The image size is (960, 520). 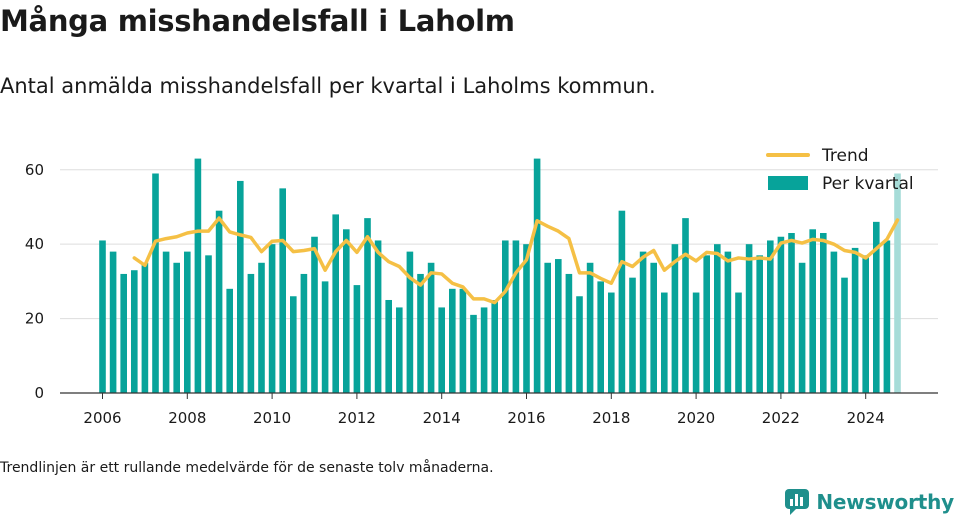 What do you see at coordinates (187, 418) in the screenshot?
I see `x-tick-label: 2008` at bounding box center [187, 418].